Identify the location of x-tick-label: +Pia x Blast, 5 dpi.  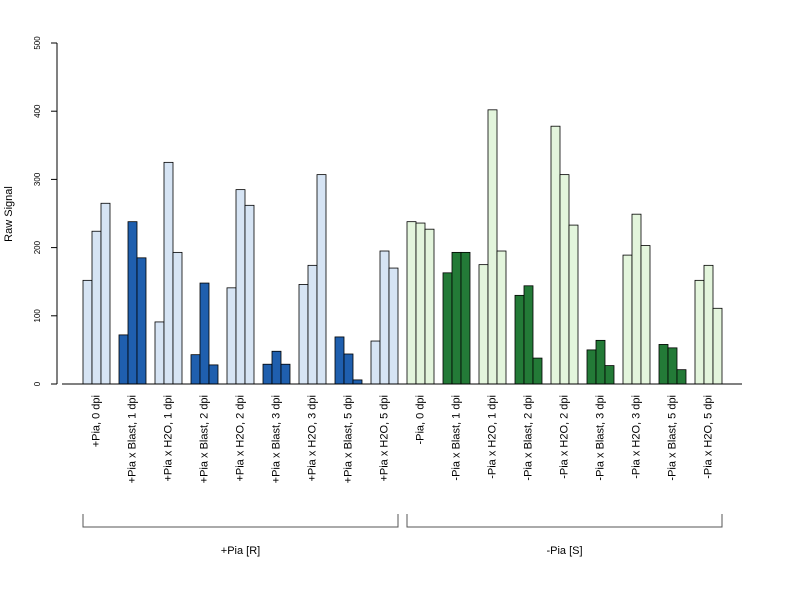
(349, 439).